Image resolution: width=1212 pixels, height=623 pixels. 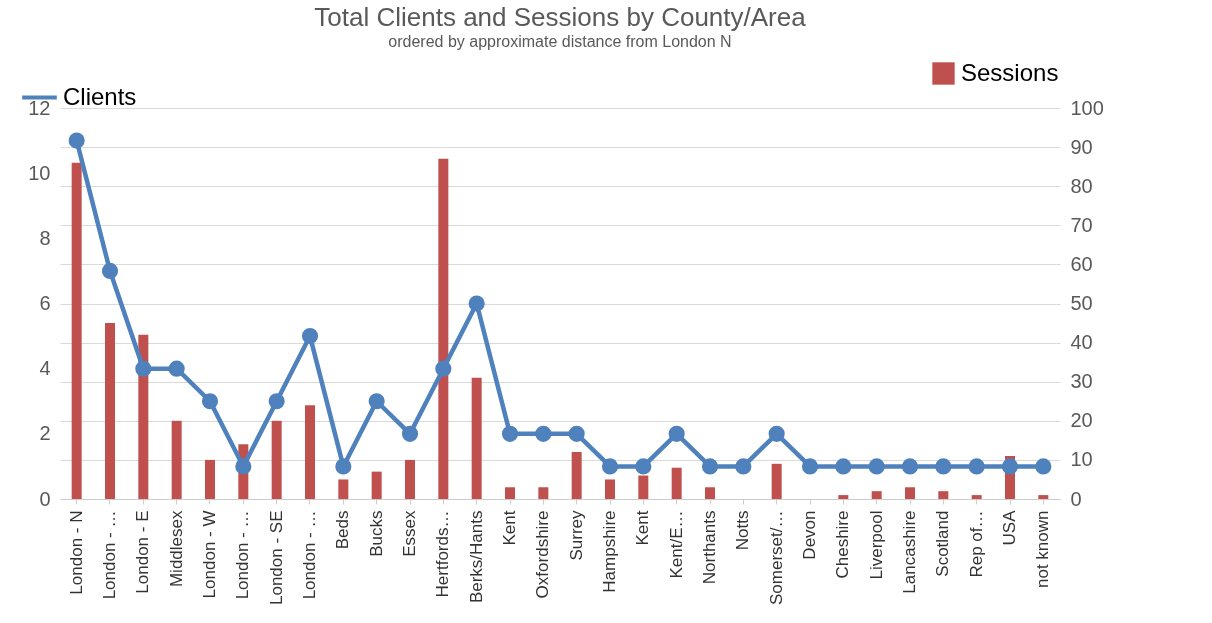 I want to click on x-tick-label: London - SE, so click(x=276, y=558).